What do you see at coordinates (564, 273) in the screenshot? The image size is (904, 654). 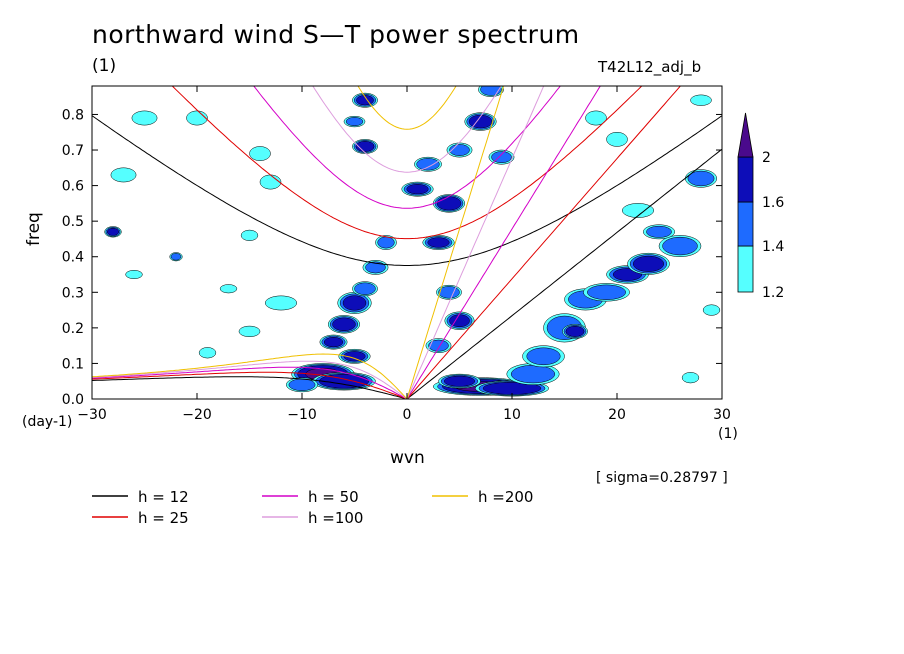 I see `kelvin-curve-h12` at bounding box center [564, 273].